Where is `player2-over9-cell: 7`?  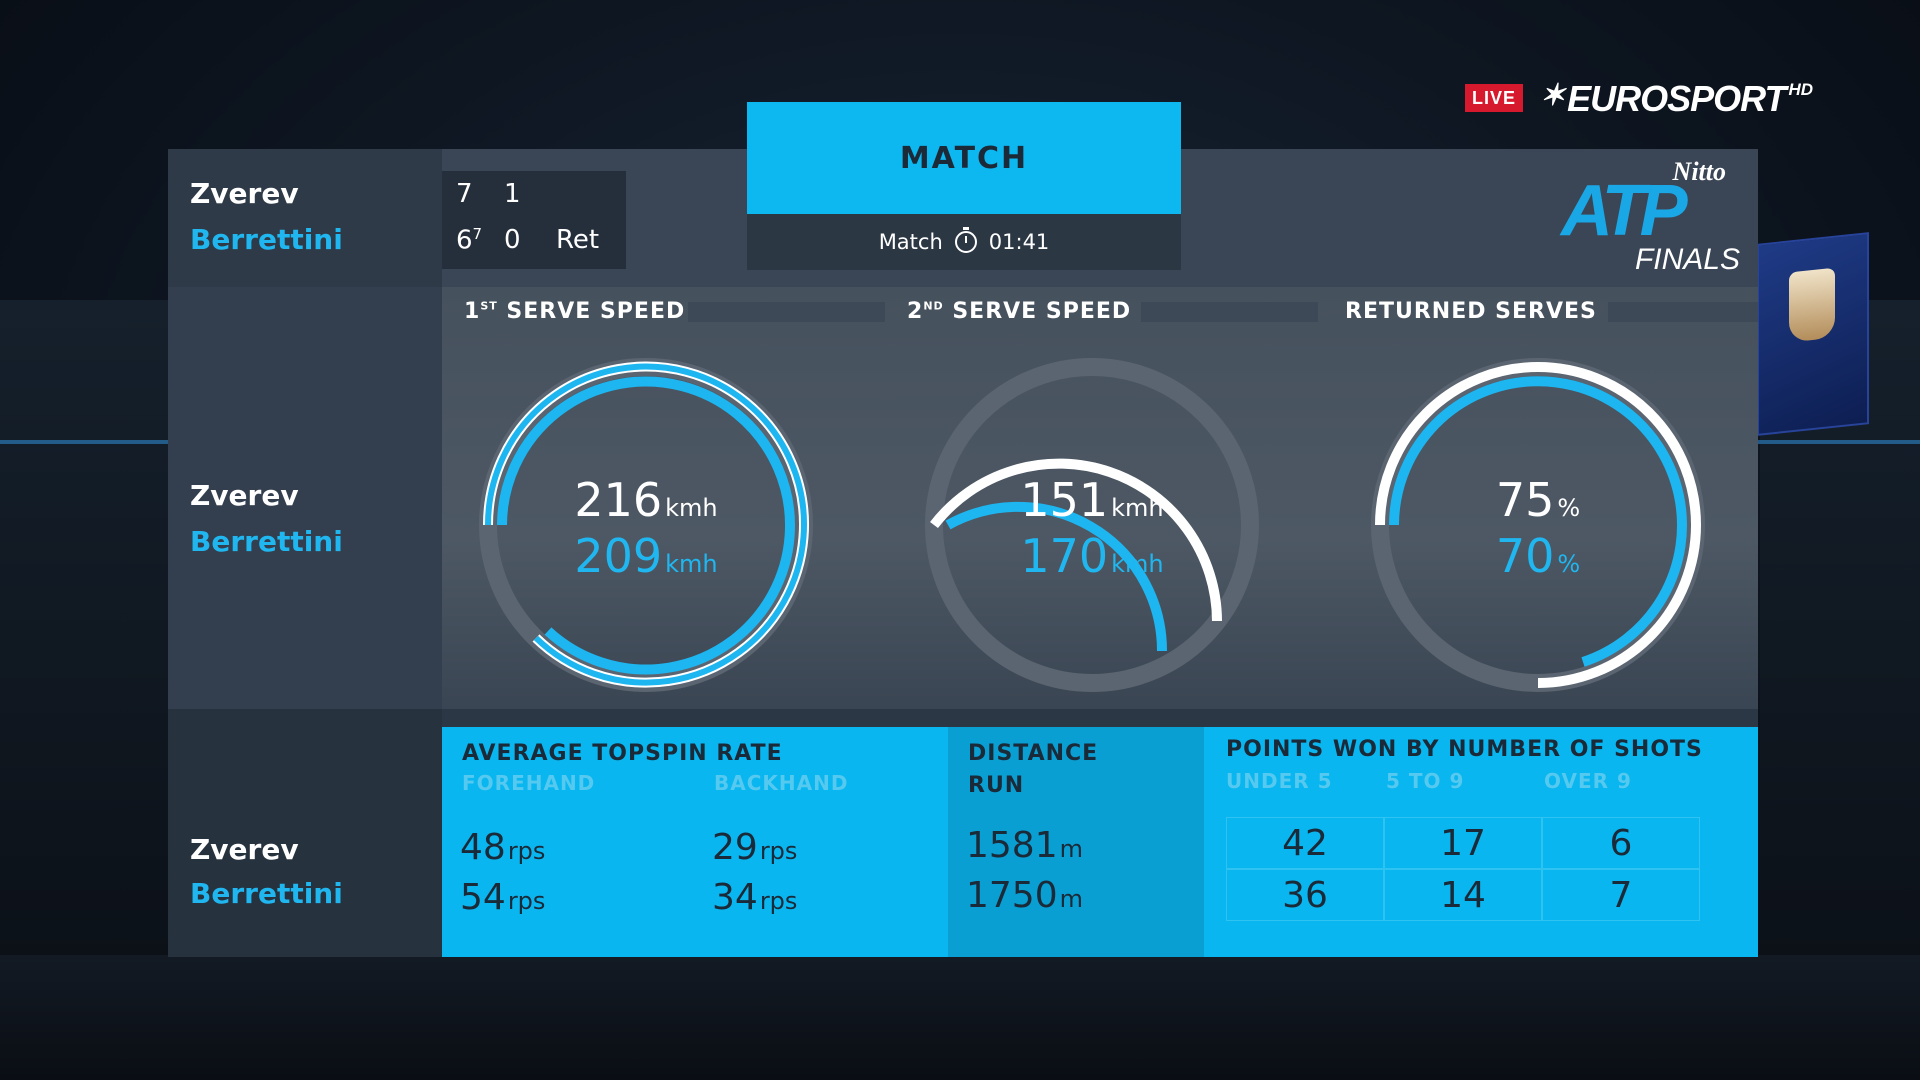
player2-over9-cell: 7 is located at coordinates (1621, 895).